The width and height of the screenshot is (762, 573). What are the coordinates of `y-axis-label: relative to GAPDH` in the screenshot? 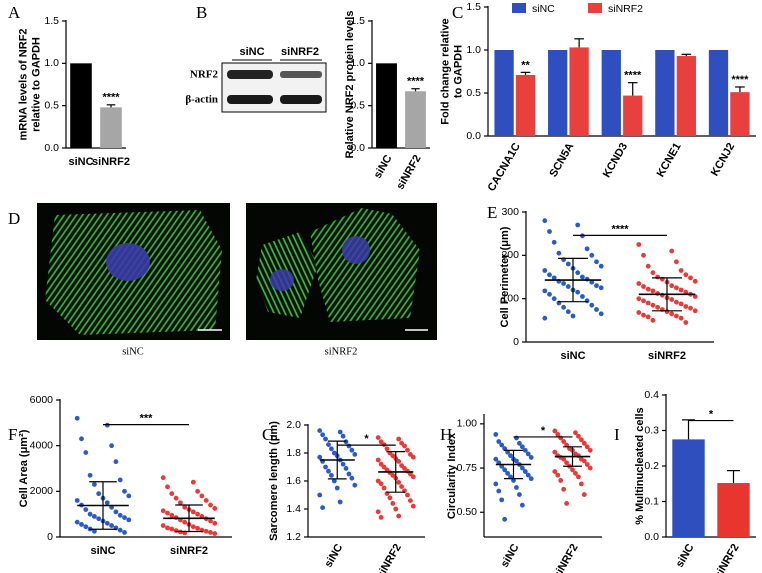 It's located at (36, 84).